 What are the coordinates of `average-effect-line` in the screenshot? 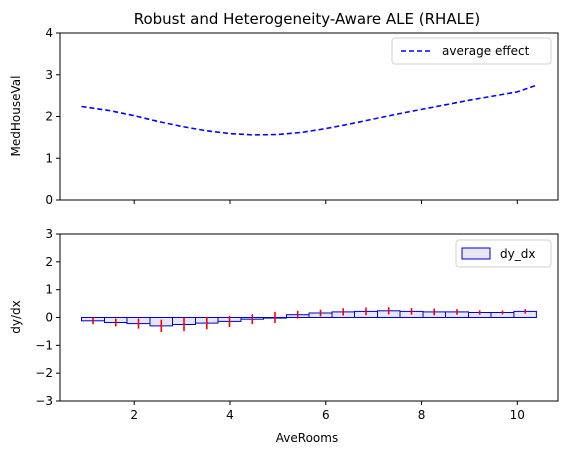 It's located at (309, 110).